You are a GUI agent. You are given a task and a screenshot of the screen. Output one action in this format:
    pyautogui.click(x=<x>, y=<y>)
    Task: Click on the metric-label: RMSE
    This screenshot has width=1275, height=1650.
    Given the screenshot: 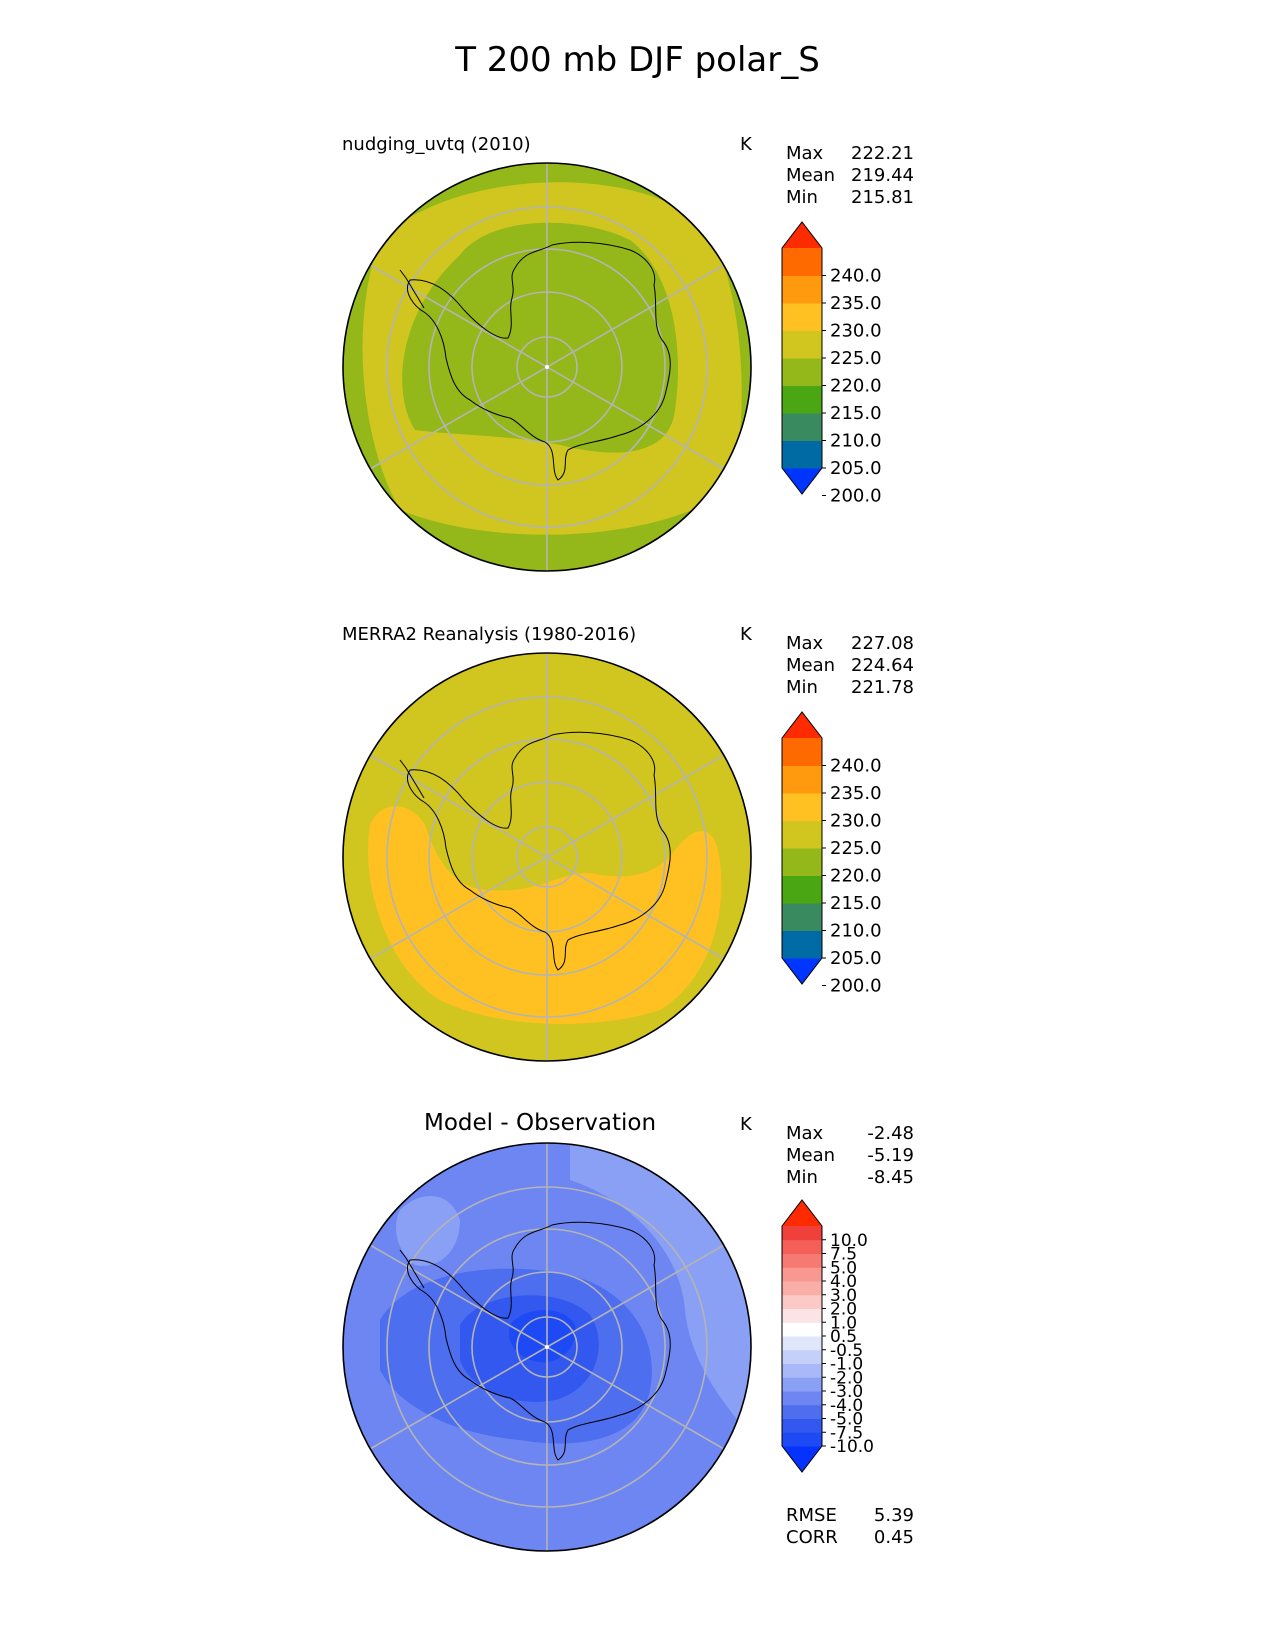 What is the action you would take?
    pyautogui.click(x=811, y=1515)
    